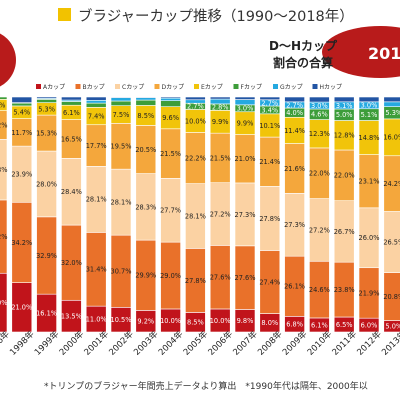  What do you see at coordinates (170, 342) in the screenshot?
I see `x-tick-label: 2004年` at bounding box center [170, 342].